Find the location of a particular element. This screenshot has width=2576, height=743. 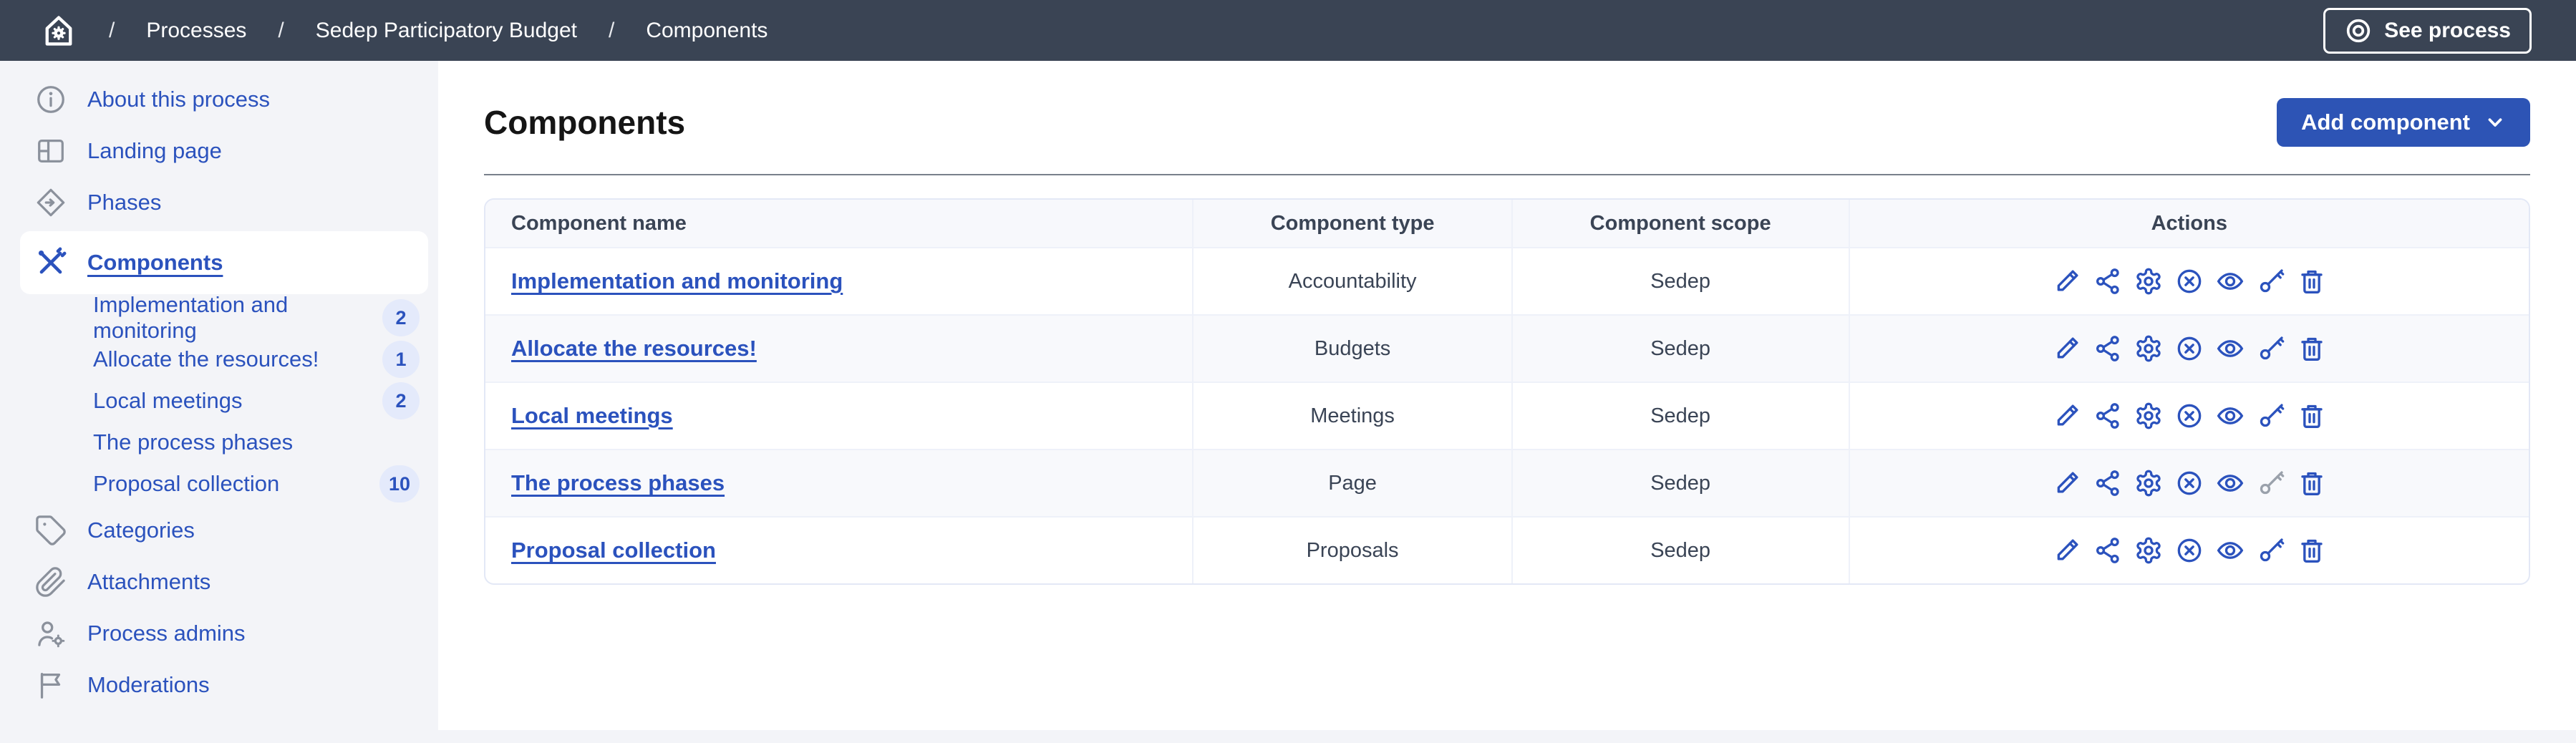

sidebar-item-moderations: Moderations is located at coordinates (219, 685).